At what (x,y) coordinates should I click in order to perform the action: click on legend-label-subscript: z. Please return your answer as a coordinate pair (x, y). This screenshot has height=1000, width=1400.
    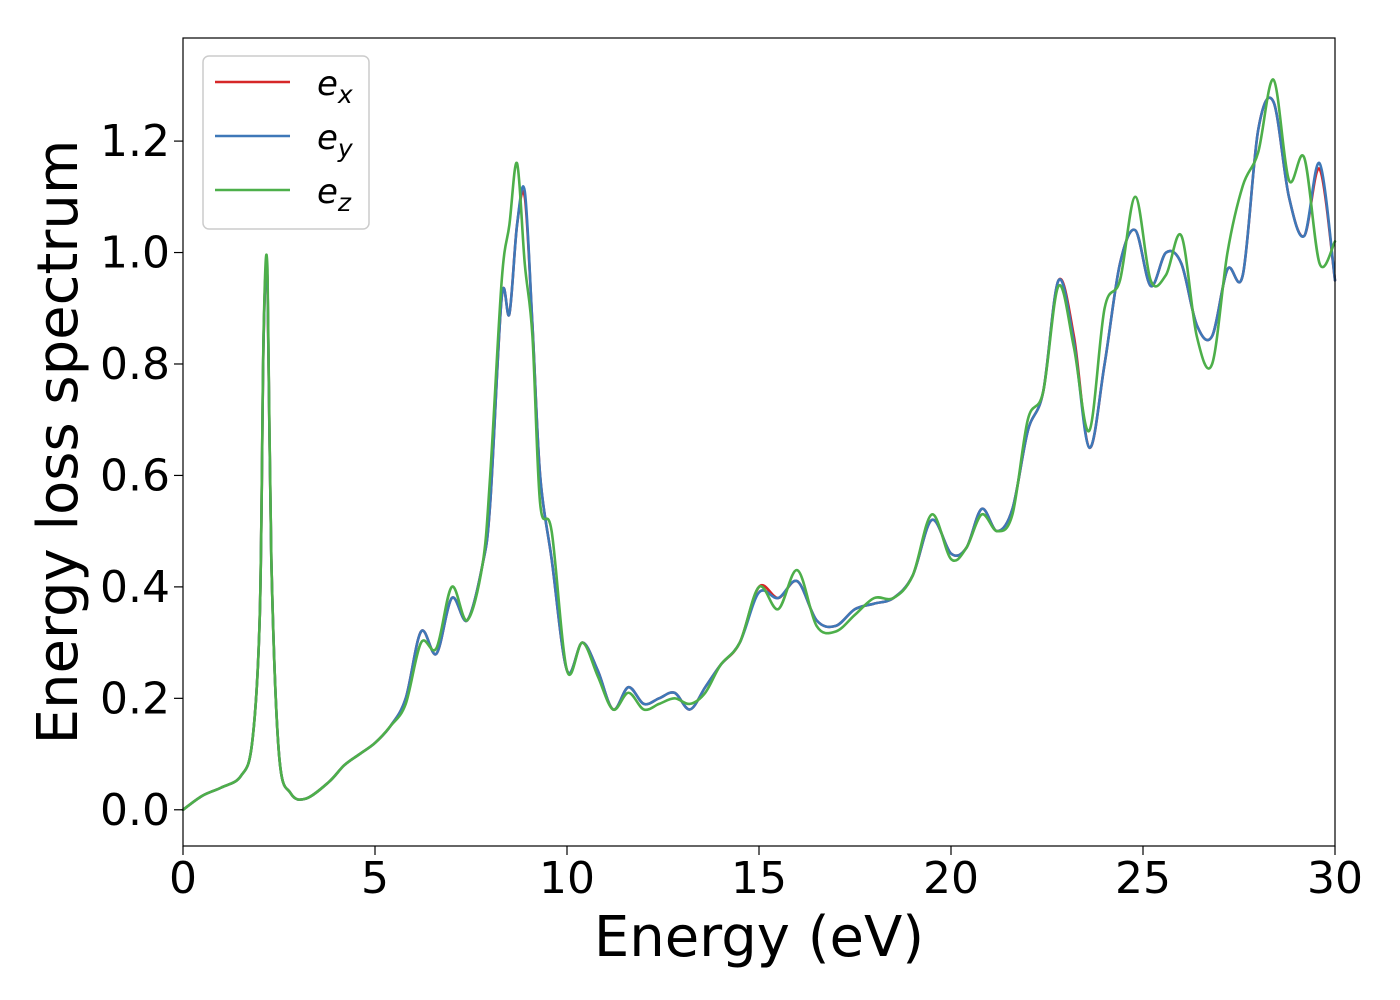
    Looking at the image, I should click on (344, 202).